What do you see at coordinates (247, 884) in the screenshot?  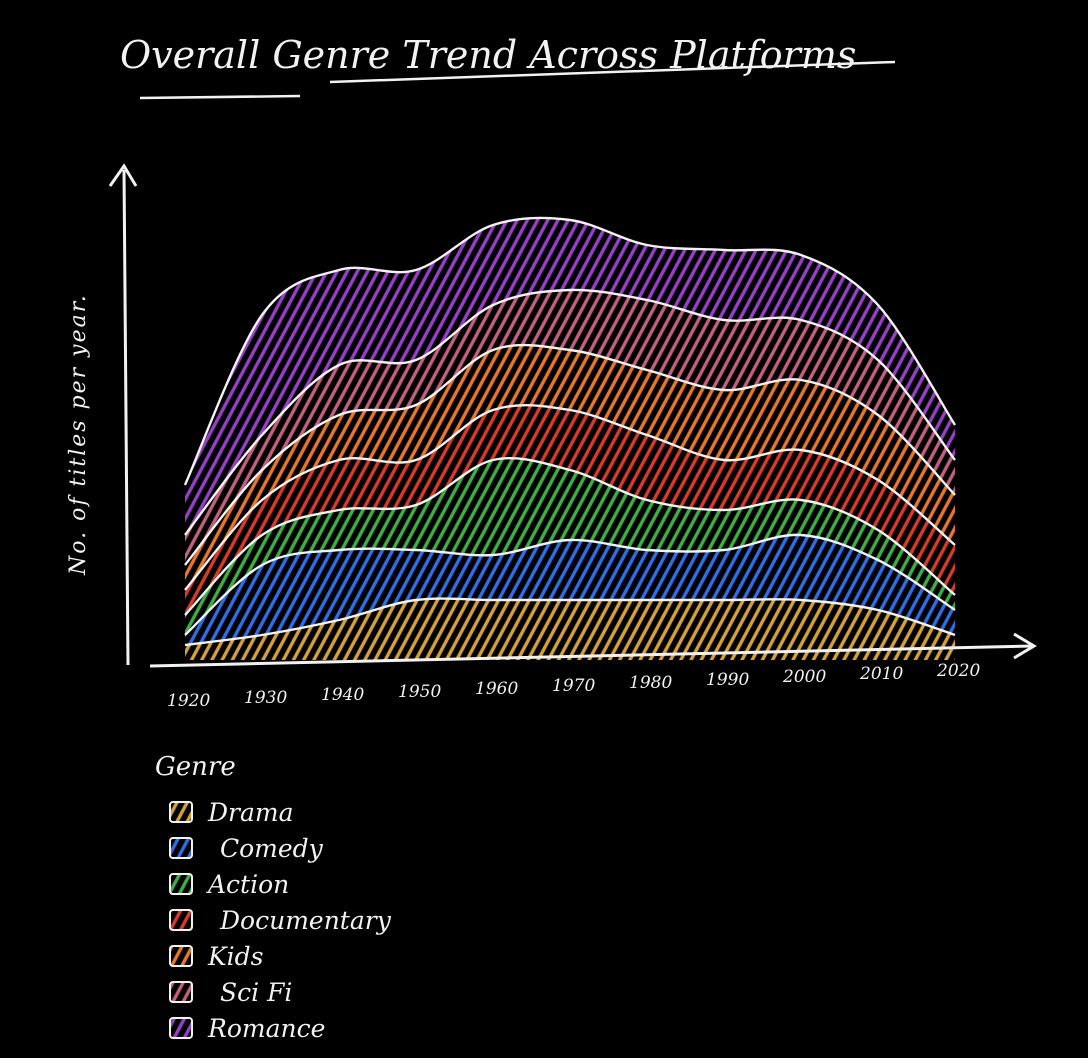 I see `legend-label-action: Action` at bounding box center [247, 884].